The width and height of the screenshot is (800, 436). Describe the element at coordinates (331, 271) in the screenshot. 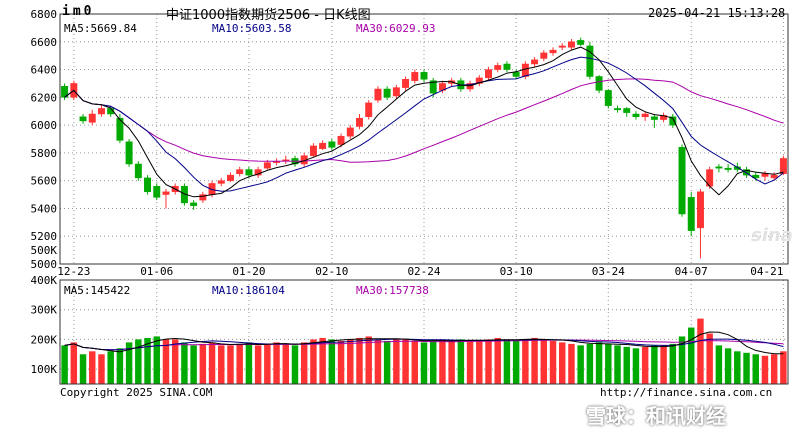

I see `x-tick-label: 02-10` at that location.